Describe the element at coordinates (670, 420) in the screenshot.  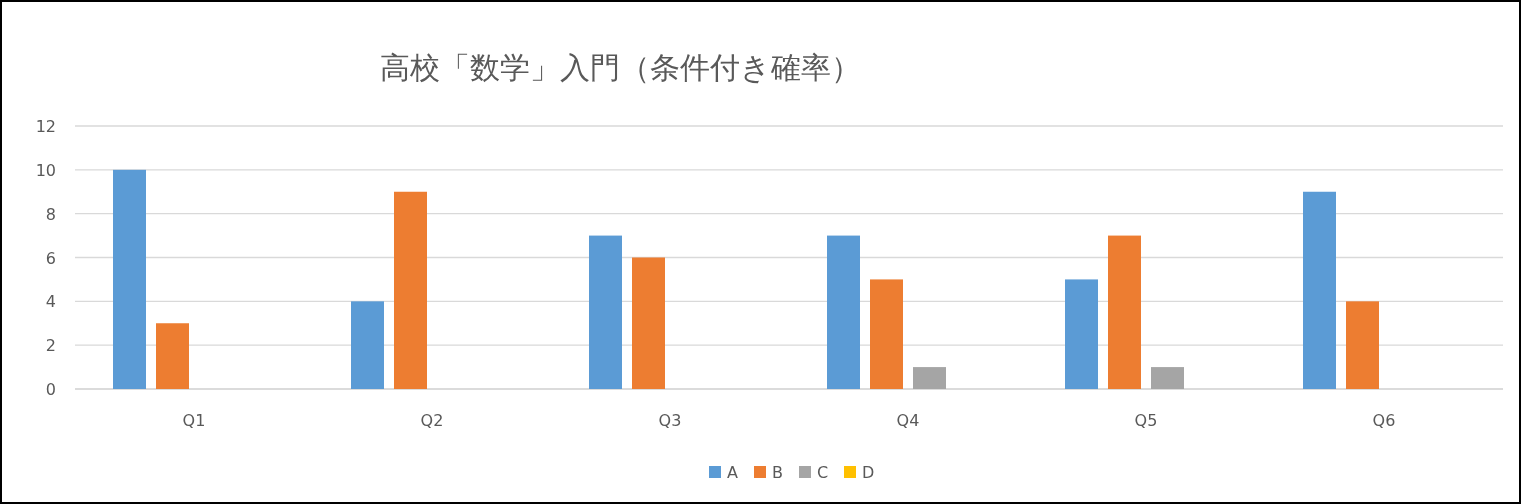
I see `x-tick-label: Q3` at that location.